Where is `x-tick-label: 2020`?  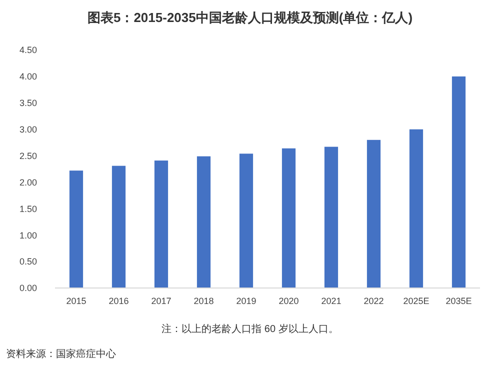
x-tick-label: 2020 is located at coordinates (288, 301).